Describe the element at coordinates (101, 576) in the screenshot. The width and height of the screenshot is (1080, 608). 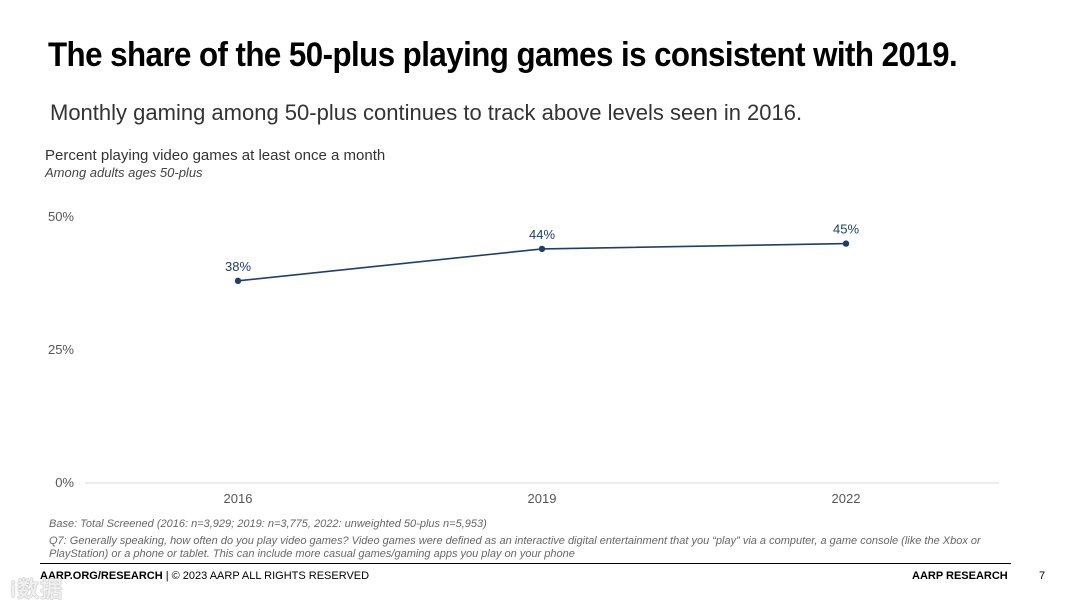
I see `footer-url: AARP.ORG/RESEARCH` at that location.